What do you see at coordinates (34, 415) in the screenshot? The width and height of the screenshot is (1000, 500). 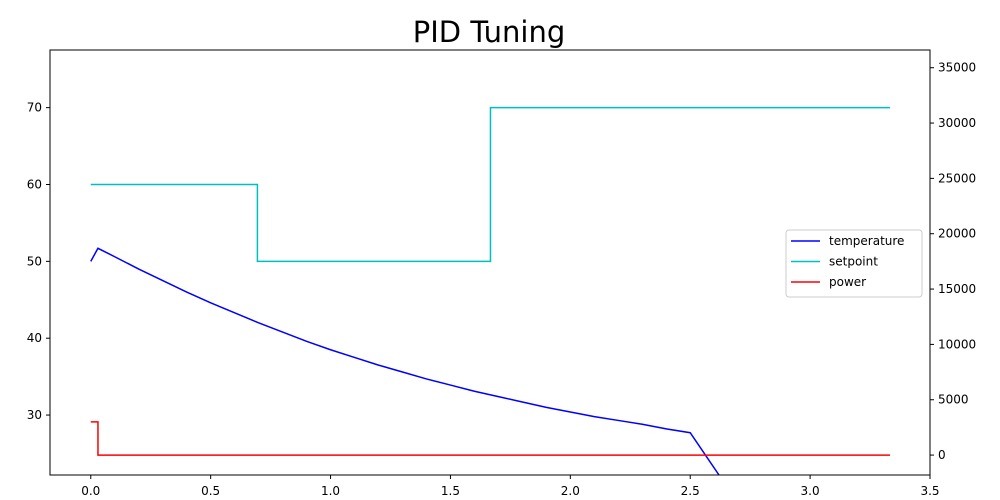 I see `y-tick-label: 30` at bounding box center [34, 415].